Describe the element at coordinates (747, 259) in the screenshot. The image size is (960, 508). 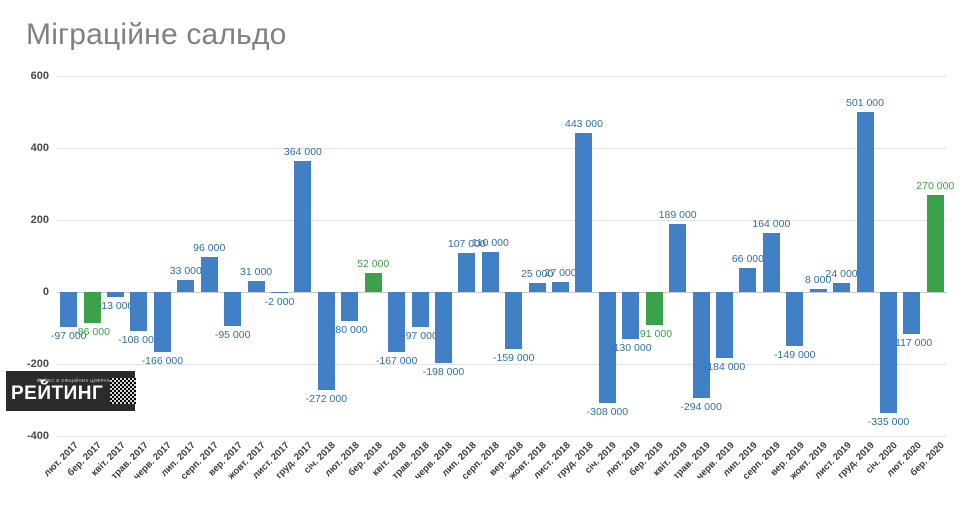
I see `bar-value-label: 66 000` at that location.